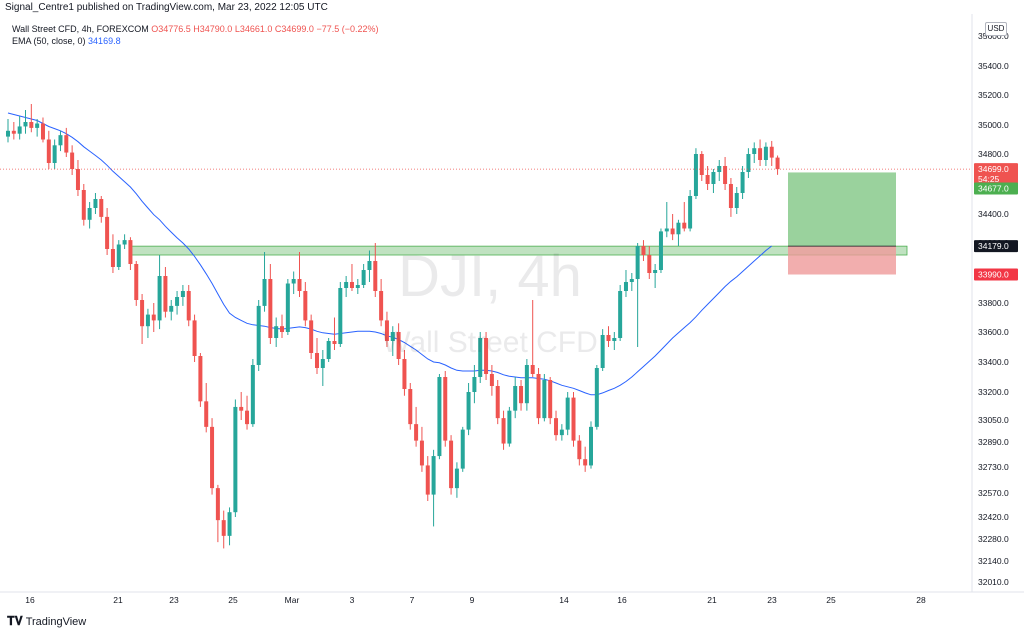 The height and width of the screenshot is (632, 1024). What do you see at coordinates (292, 600) in the screenshot?
I see `time-tick-label: Mar` at bounding box center [292, 600].